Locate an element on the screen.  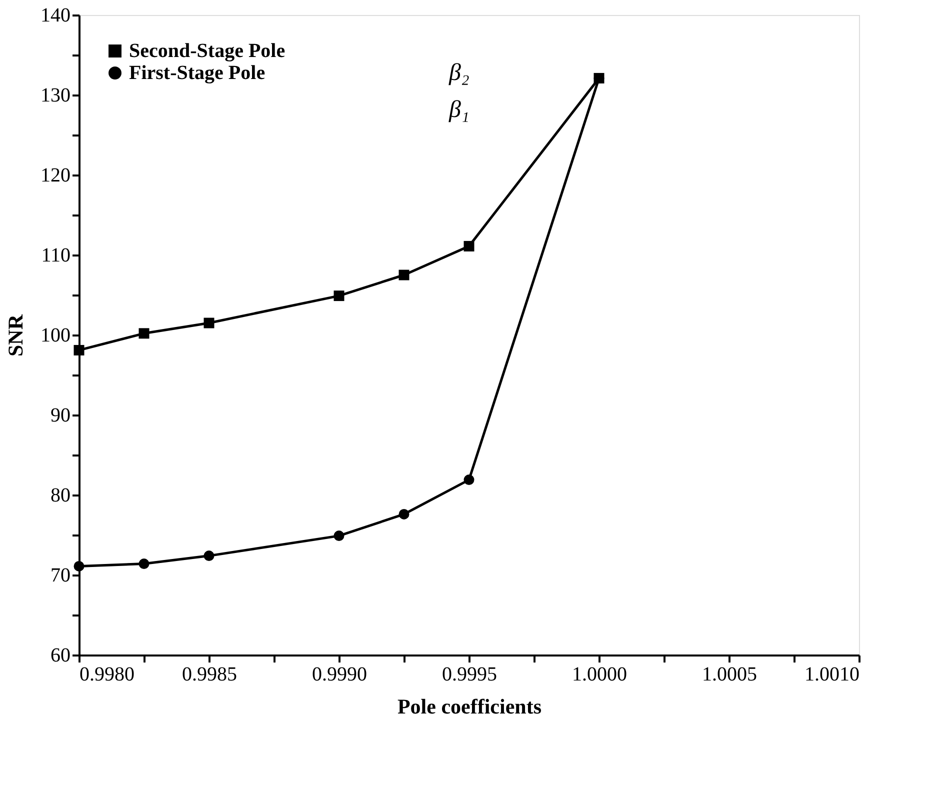
legend-label: Second-Stage Pole is located at coordinates (207, 51).